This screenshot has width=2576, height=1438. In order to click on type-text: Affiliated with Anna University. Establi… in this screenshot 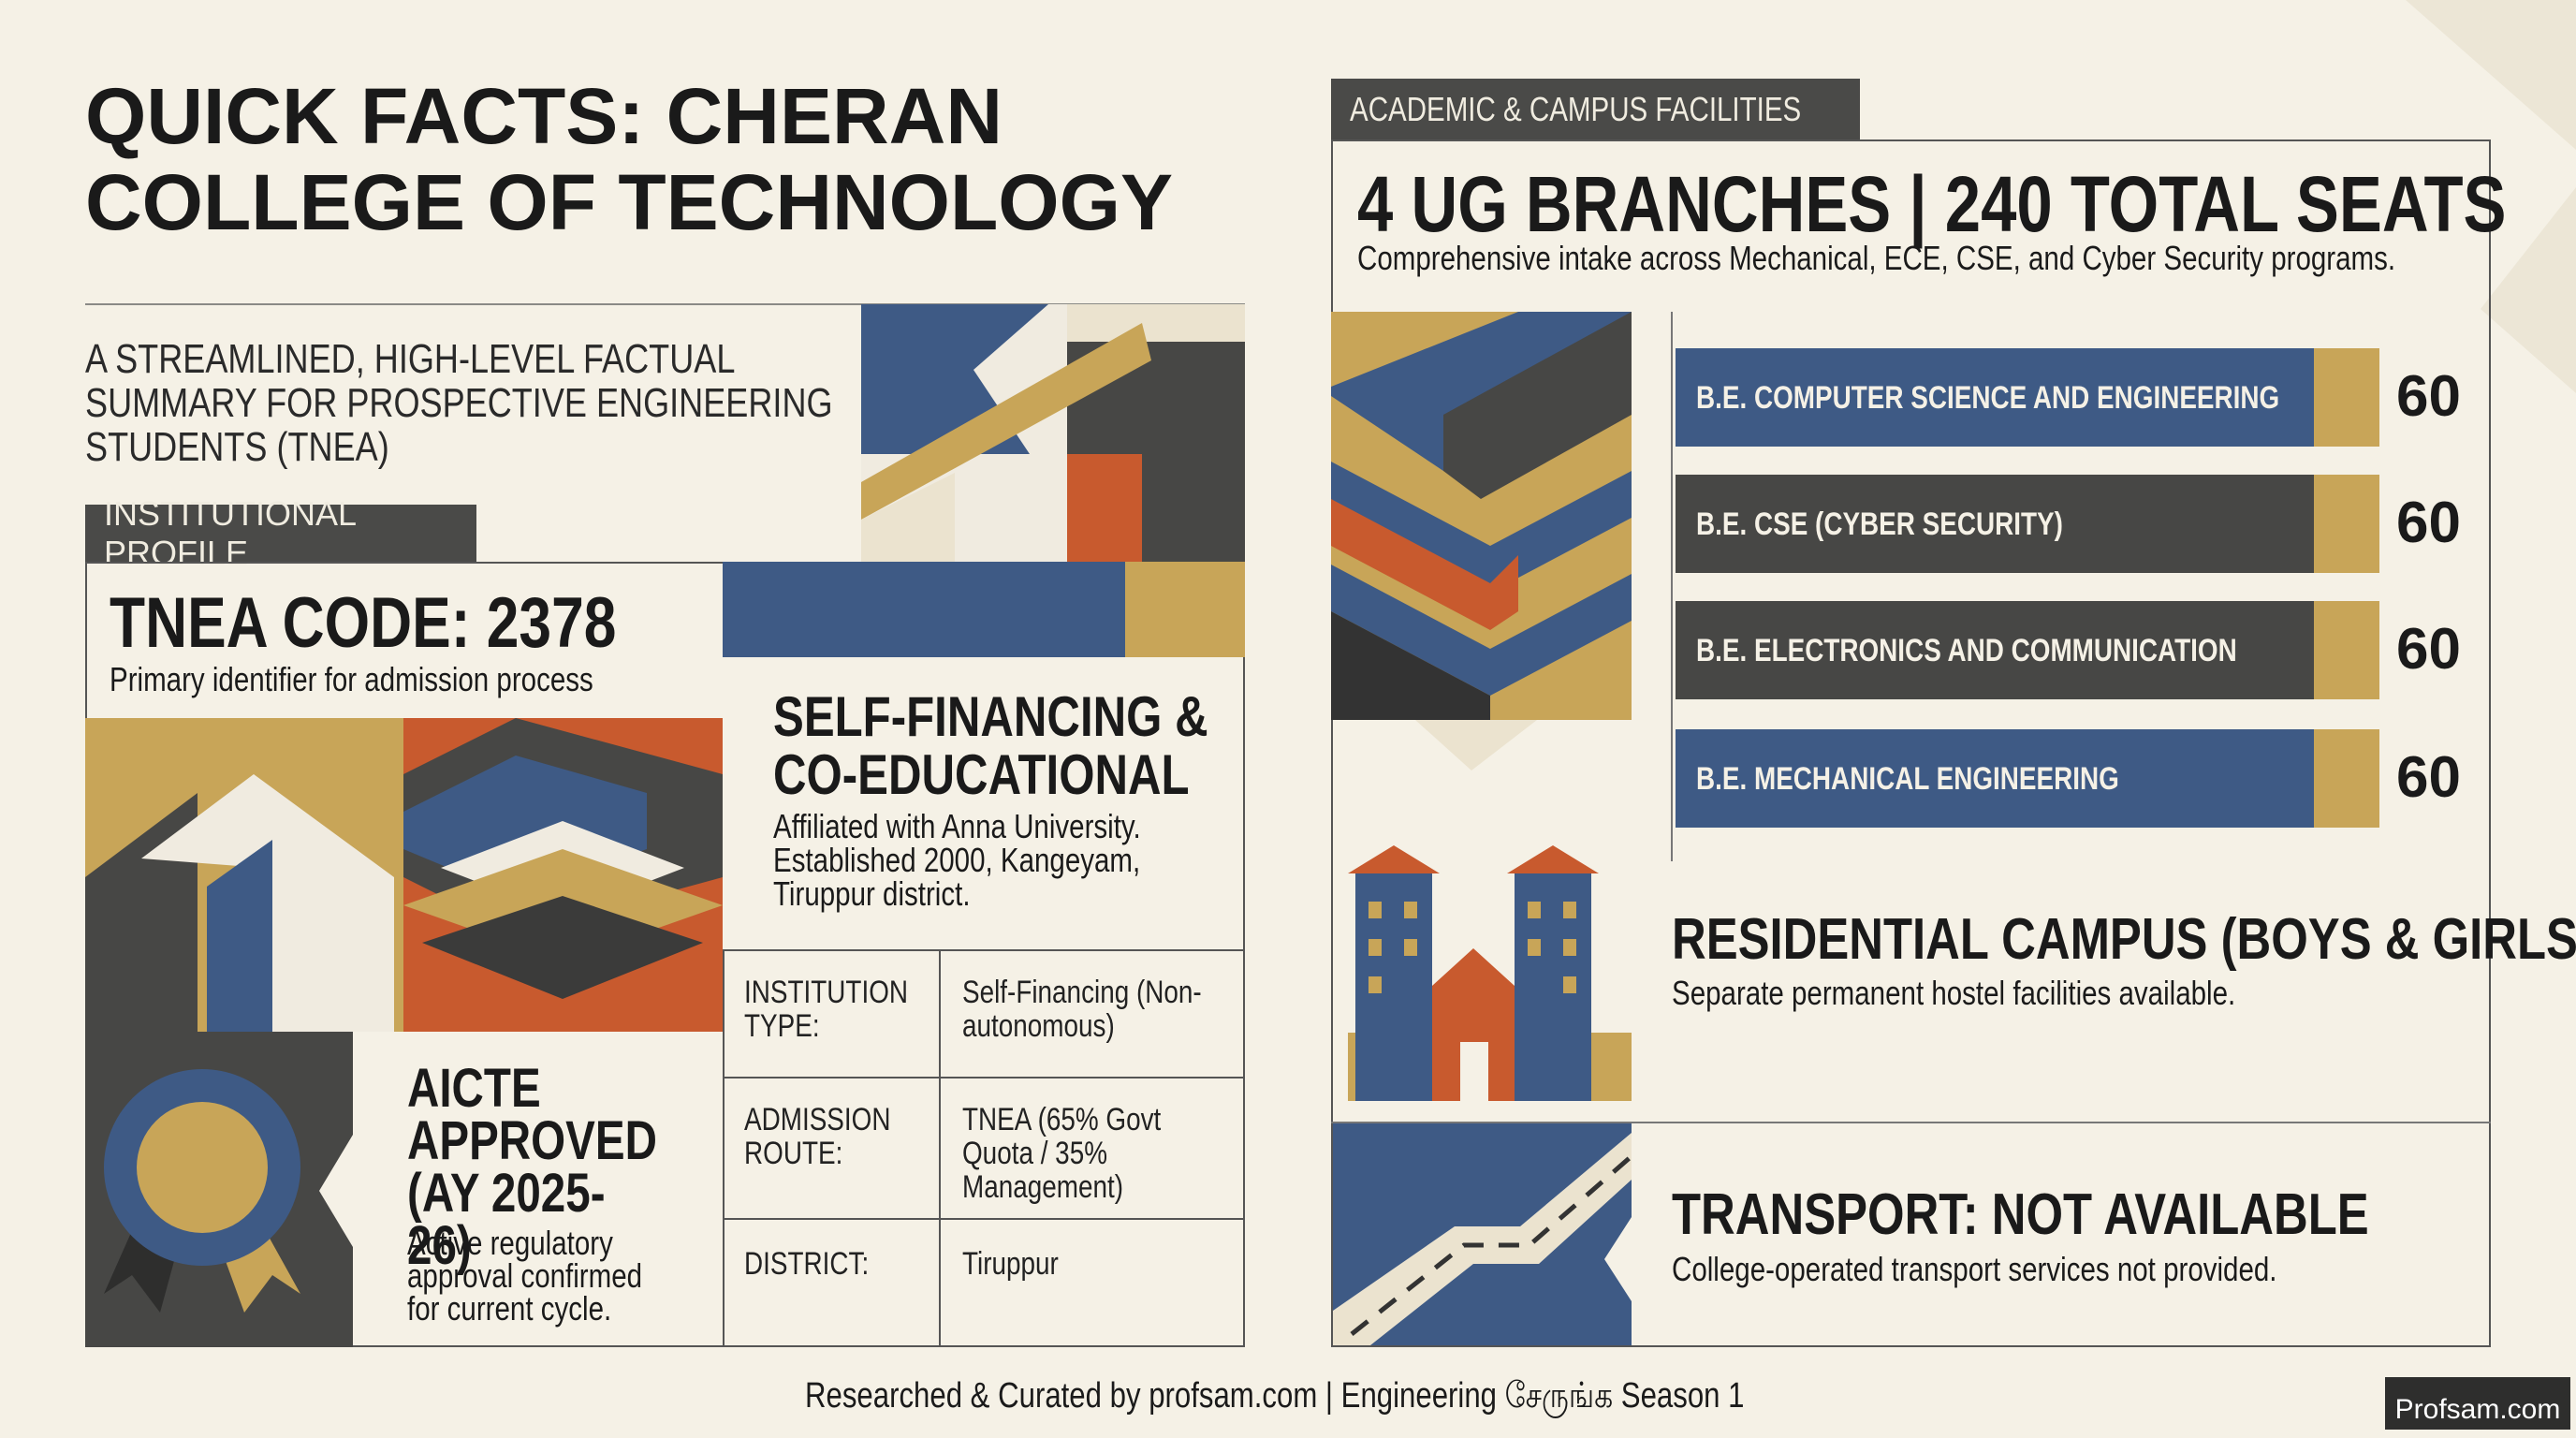, I will do `click(957, 860)`.